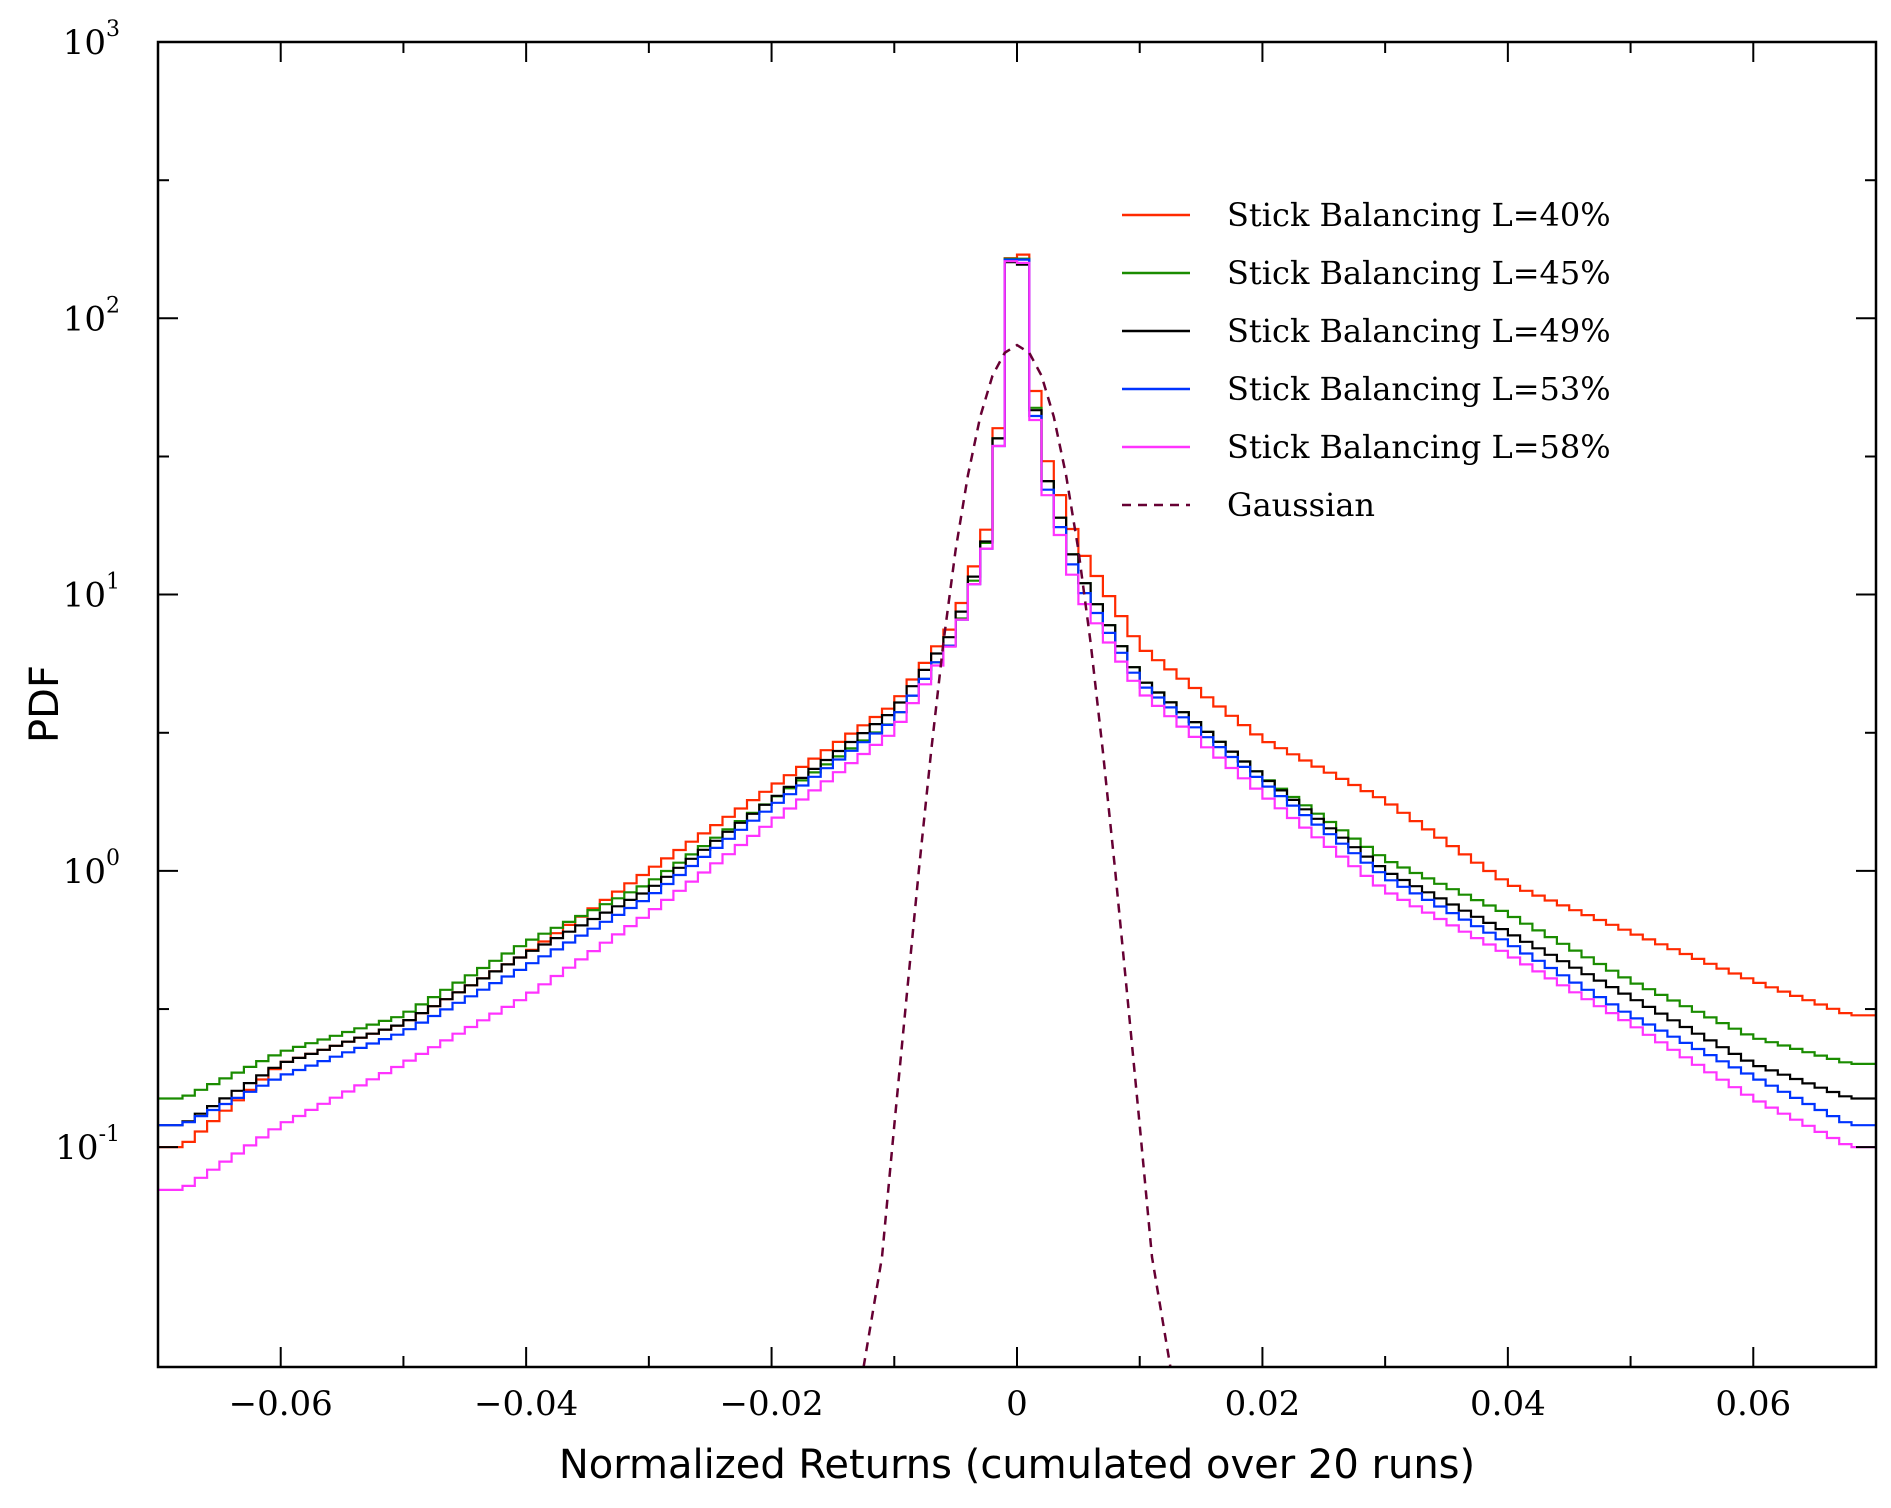  What do you see at coordinates (771, 1404) in the screenshot?
I see `x-tick-label: −0.02` at bounding box center [771, 1404].